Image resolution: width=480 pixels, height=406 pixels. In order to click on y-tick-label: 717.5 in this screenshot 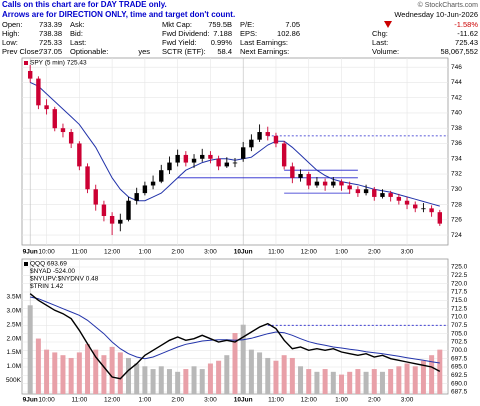, I will do `click(459, 292)`.